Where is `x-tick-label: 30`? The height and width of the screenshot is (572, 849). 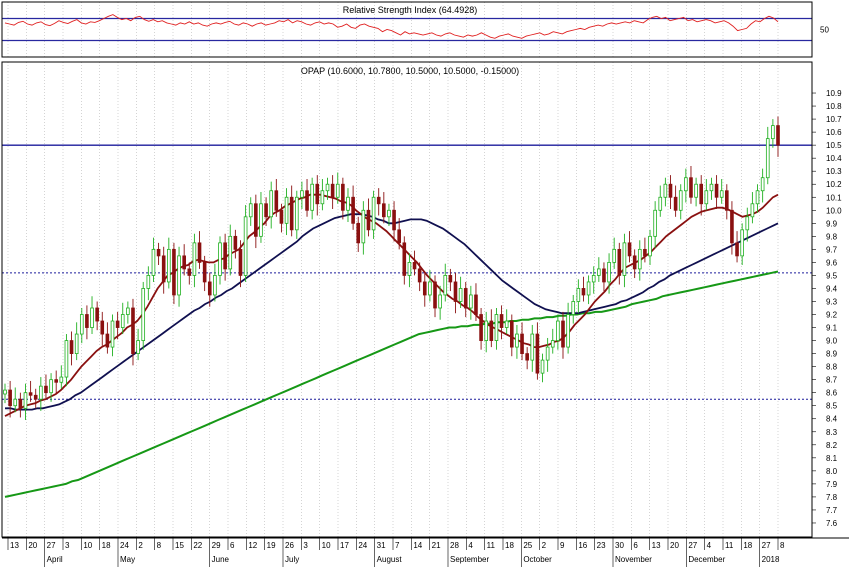
x-tick-label: 30 is located at coordinates (619, 545).